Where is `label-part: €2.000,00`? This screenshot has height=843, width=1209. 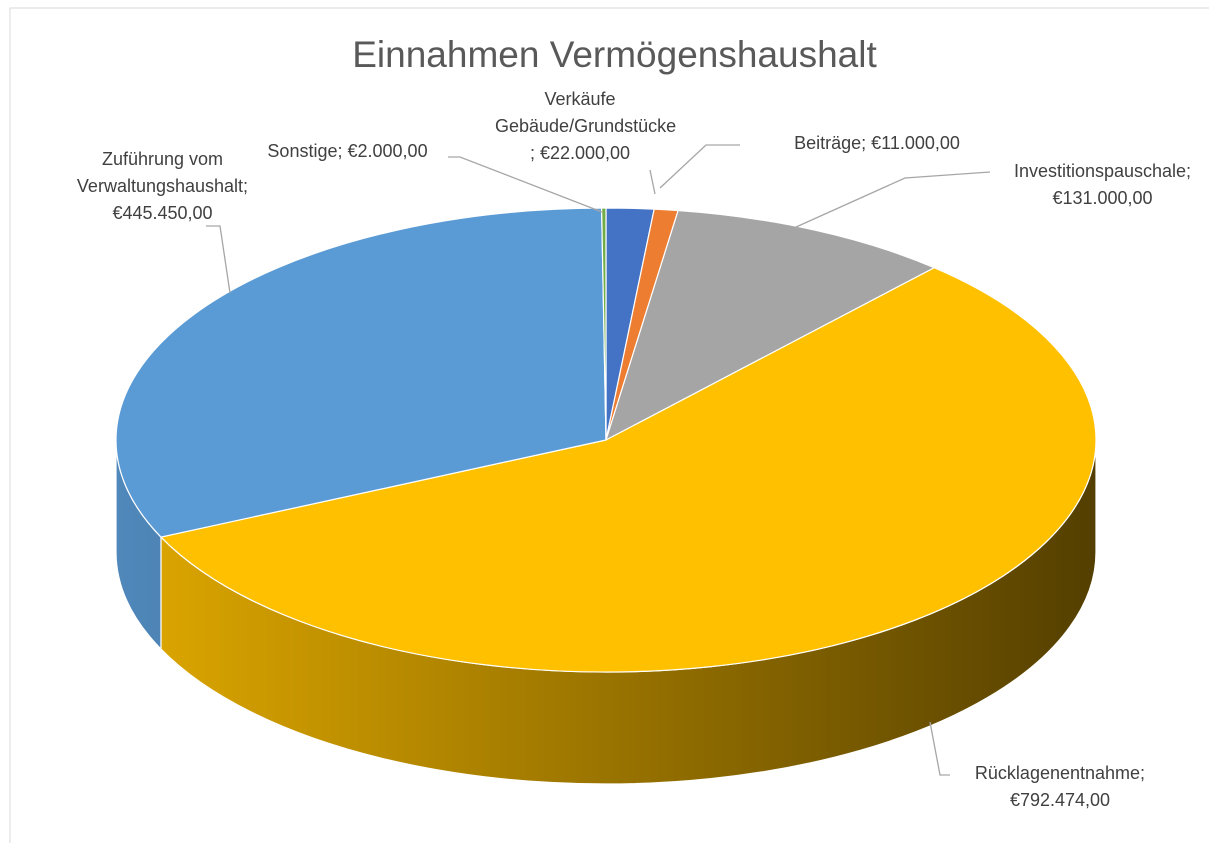
label-part: €2.000,00 is located at coordinates (387, 151).